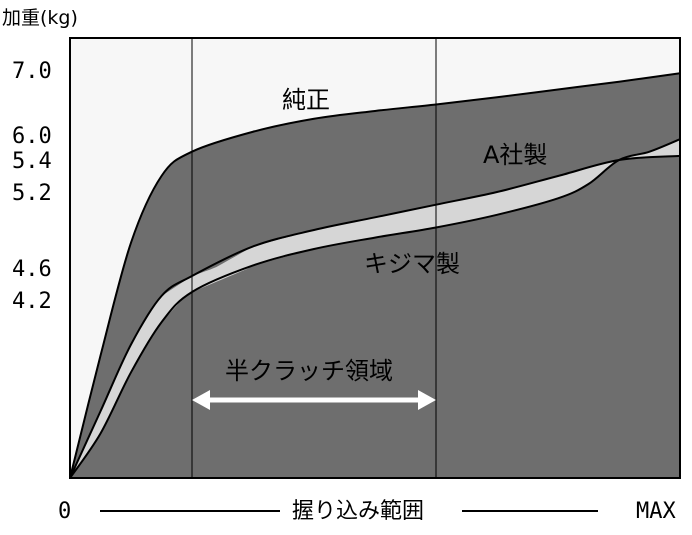 The width and height of the screenshot is (692, 535). Describe the element at coordinates (314, 400) in the screenshot. I see `half-clutch-arrow` at that location.